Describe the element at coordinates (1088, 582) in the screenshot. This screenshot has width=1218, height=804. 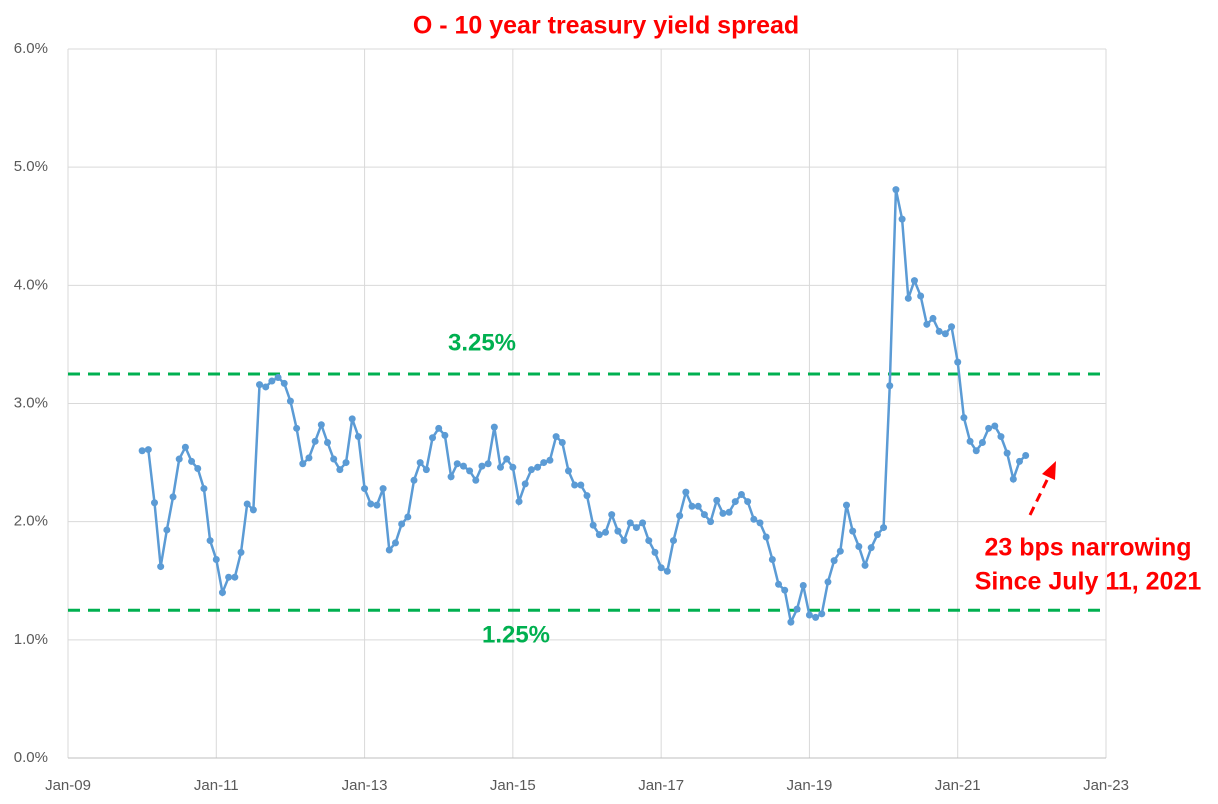
I see `annotation: Since July 11, 2021` at that location.